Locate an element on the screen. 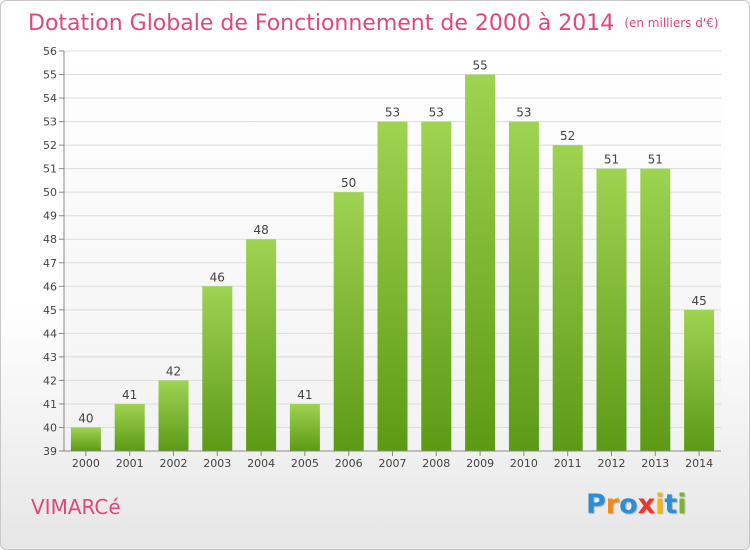  logo-letter: x is located at coordinates (646, 504).